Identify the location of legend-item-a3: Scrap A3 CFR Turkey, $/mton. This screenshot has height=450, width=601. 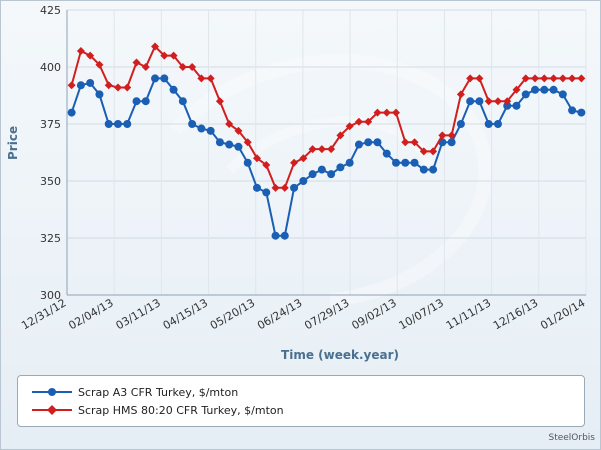
(135, 392).